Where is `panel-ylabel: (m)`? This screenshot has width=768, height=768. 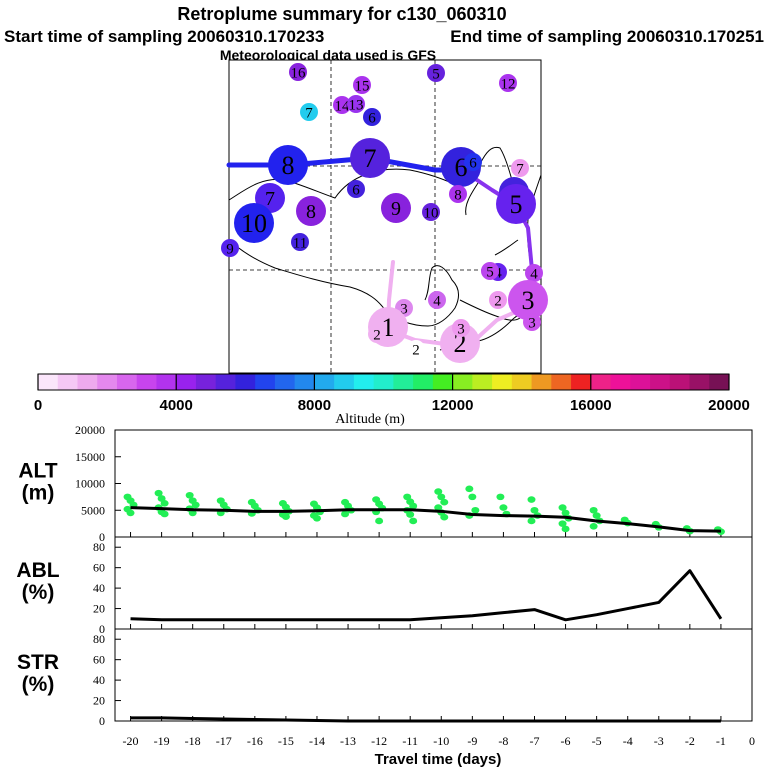
panel-ylabel: (m) is located at coordinates (38, 493).